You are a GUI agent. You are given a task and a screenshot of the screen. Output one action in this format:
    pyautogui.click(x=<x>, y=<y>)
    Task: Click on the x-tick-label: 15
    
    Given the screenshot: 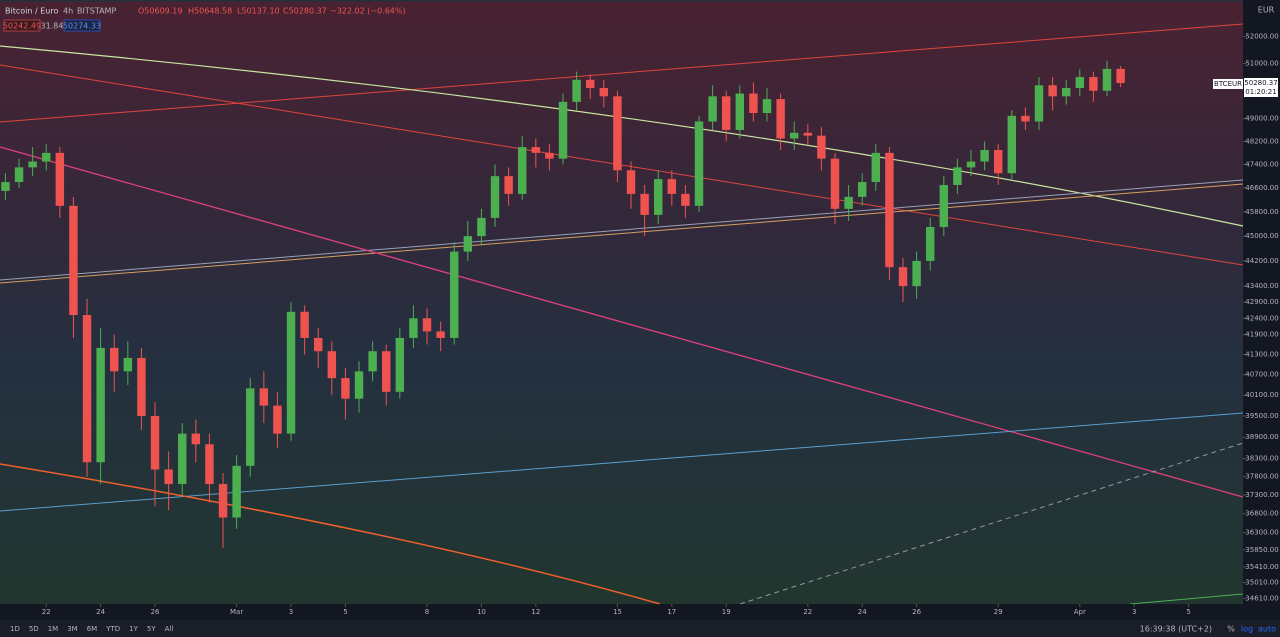 What is the action you would take?
    pyautogui.click(x=617, y=612)
    